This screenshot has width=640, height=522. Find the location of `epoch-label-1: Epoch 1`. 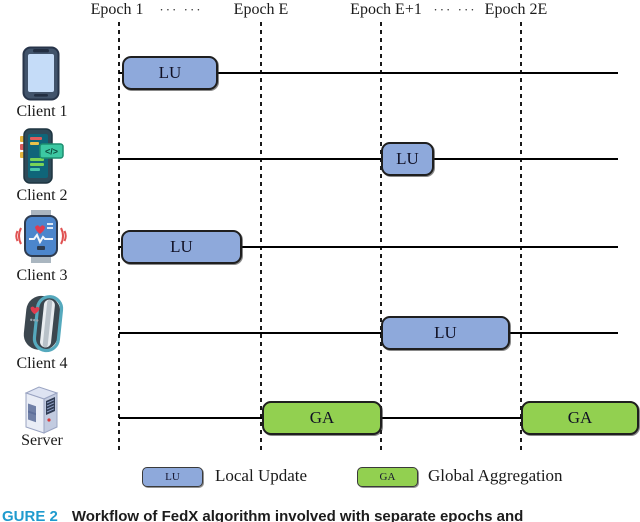

epoch-label-1: Epoch 1 is located at coordinates (117, 9).